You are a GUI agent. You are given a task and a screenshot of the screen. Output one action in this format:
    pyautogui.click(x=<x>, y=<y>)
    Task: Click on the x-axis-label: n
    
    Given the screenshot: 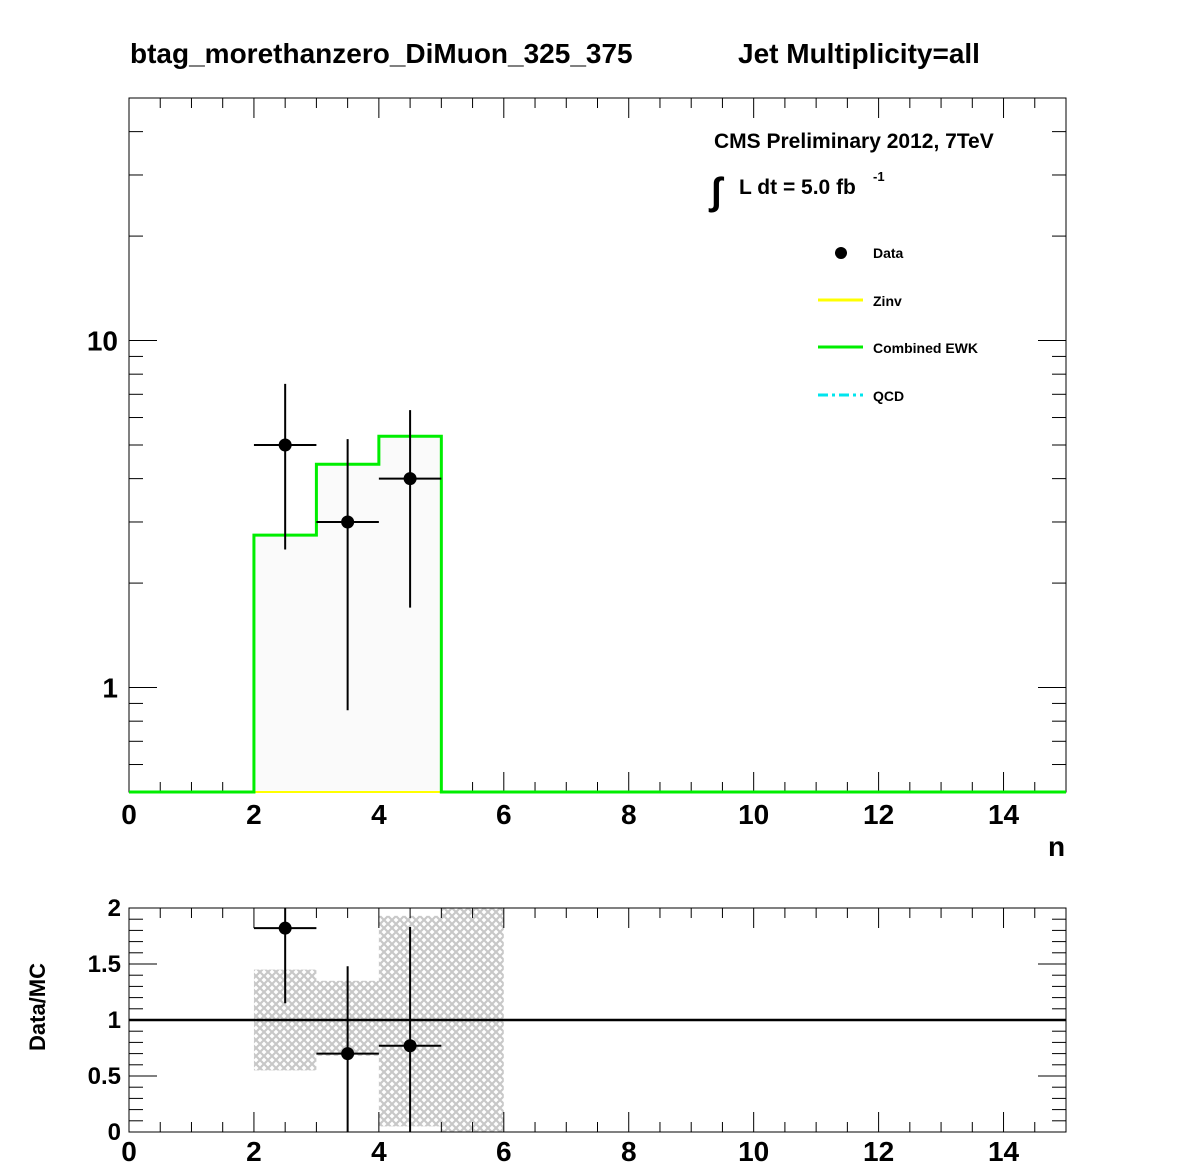 What is the action you would take?
    pyautogui.click(x=1056, y=846)
    